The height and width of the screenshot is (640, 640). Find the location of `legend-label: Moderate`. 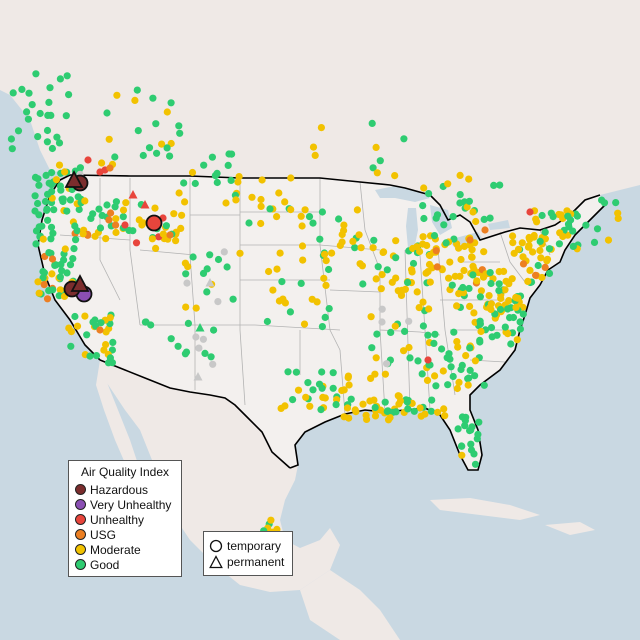

legend-label: Moderate is located at coordinates (115, 549).